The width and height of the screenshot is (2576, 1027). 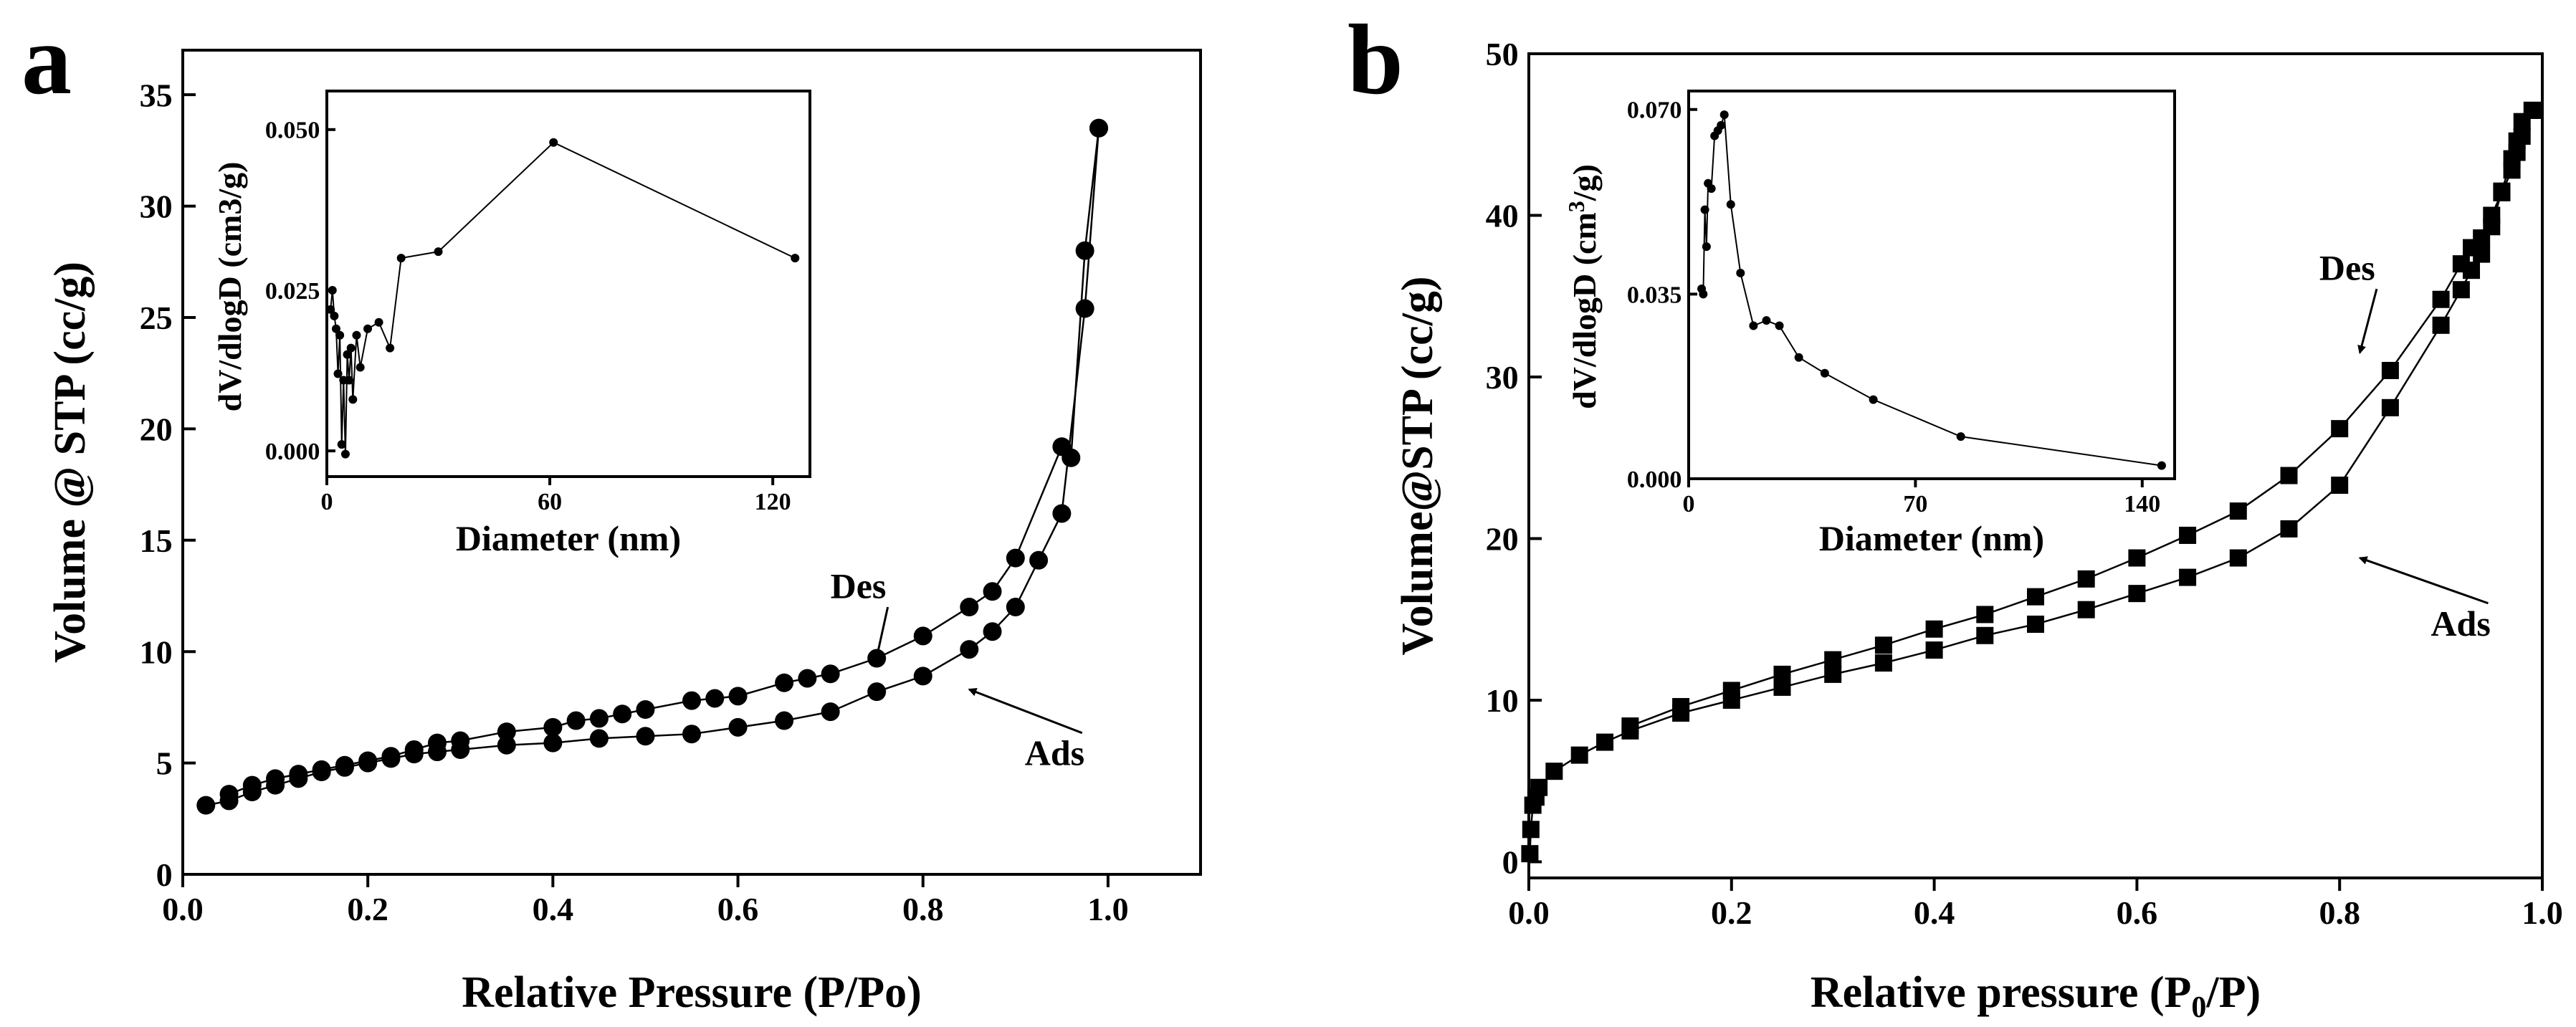 I want to click on chart-b-xtick-label: 0.4, so click(x=1934, y=912).